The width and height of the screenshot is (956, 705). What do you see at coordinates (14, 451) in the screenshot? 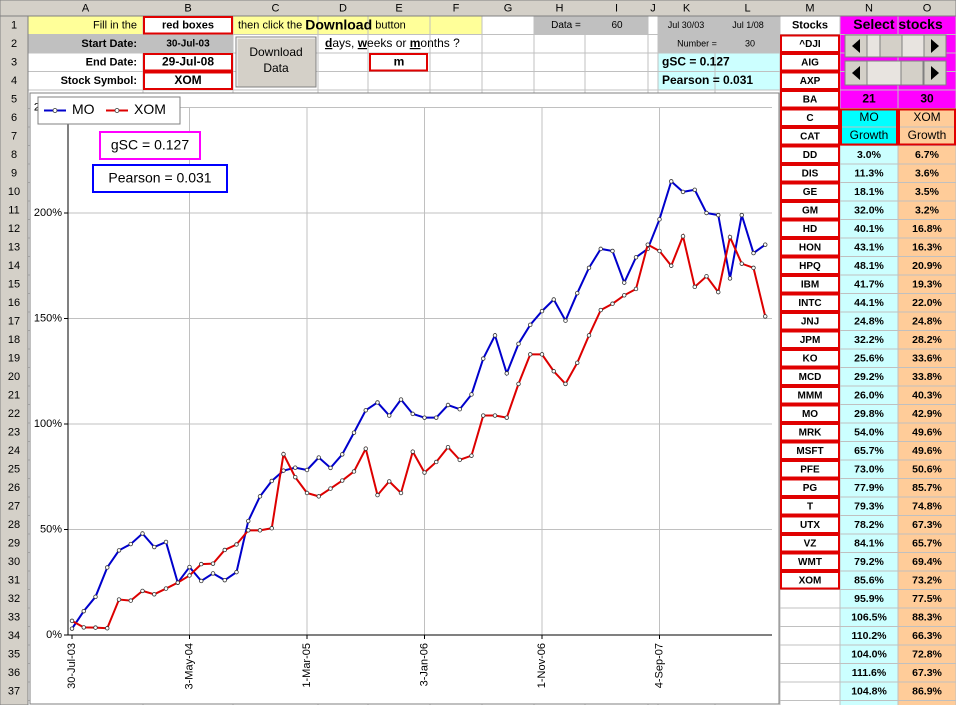
I see `row-header: 24` at bounding box center [14, 451].